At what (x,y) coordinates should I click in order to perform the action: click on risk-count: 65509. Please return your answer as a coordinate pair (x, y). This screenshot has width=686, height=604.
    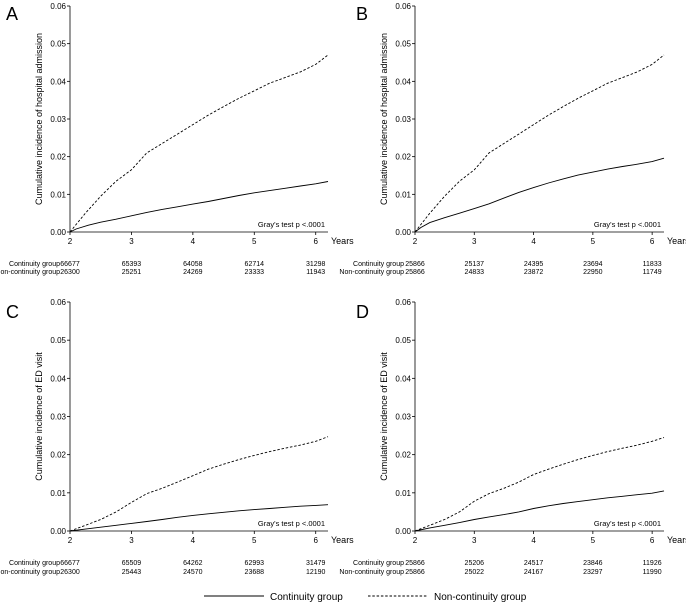
    Looking at the image, I should click on (132, 563).